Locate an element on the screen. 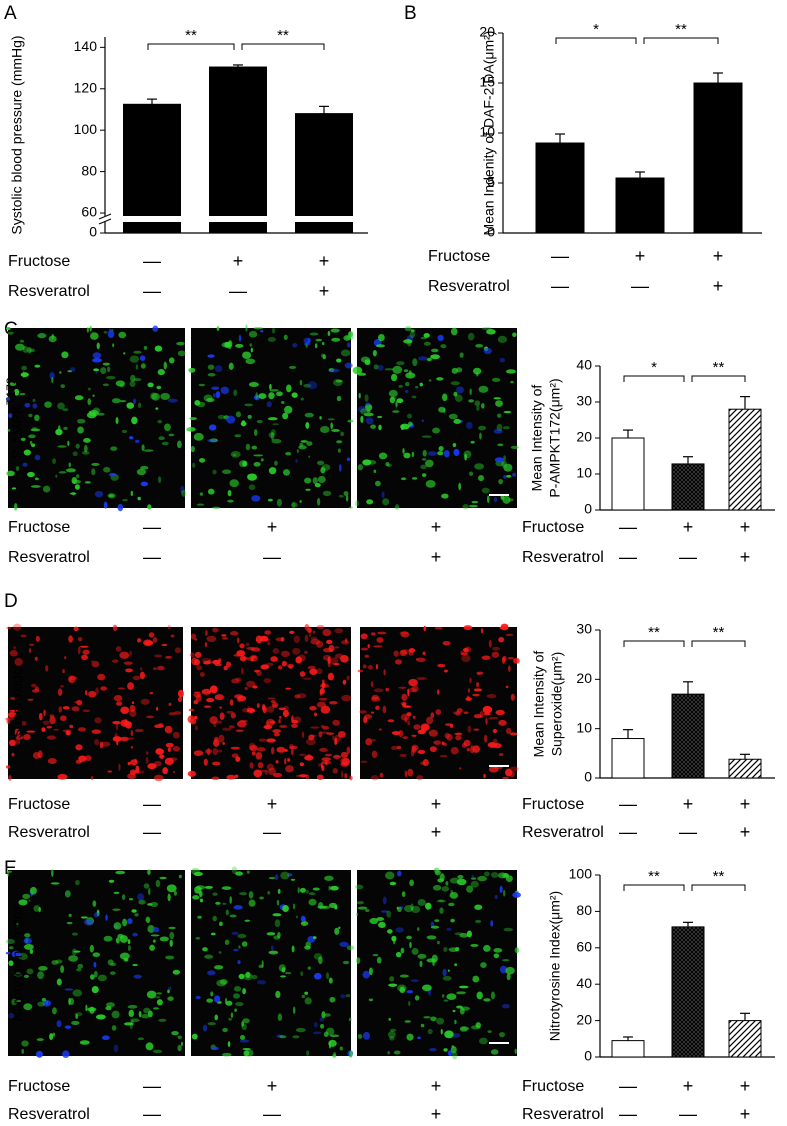  image-row-label-text: Nitrotyrosine Index is located at coordinates (17, 963).